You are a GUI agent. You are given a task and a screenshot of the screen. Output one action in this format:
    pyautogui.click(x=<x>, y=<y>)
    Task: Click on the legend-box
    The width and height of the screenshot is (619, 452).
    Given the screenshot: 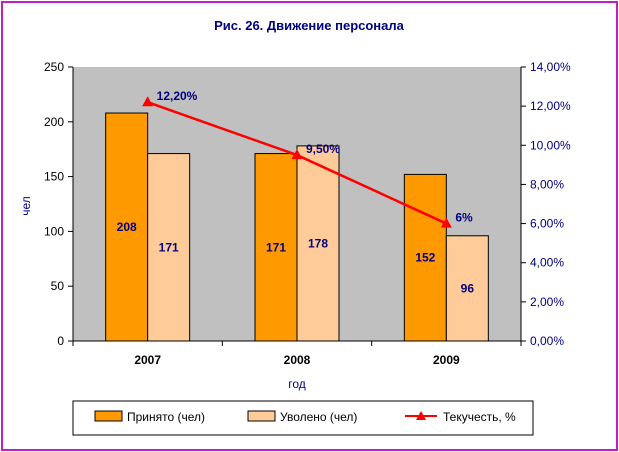 What is the action you would take?
    pyautogui.click(x=303, y=418)
    